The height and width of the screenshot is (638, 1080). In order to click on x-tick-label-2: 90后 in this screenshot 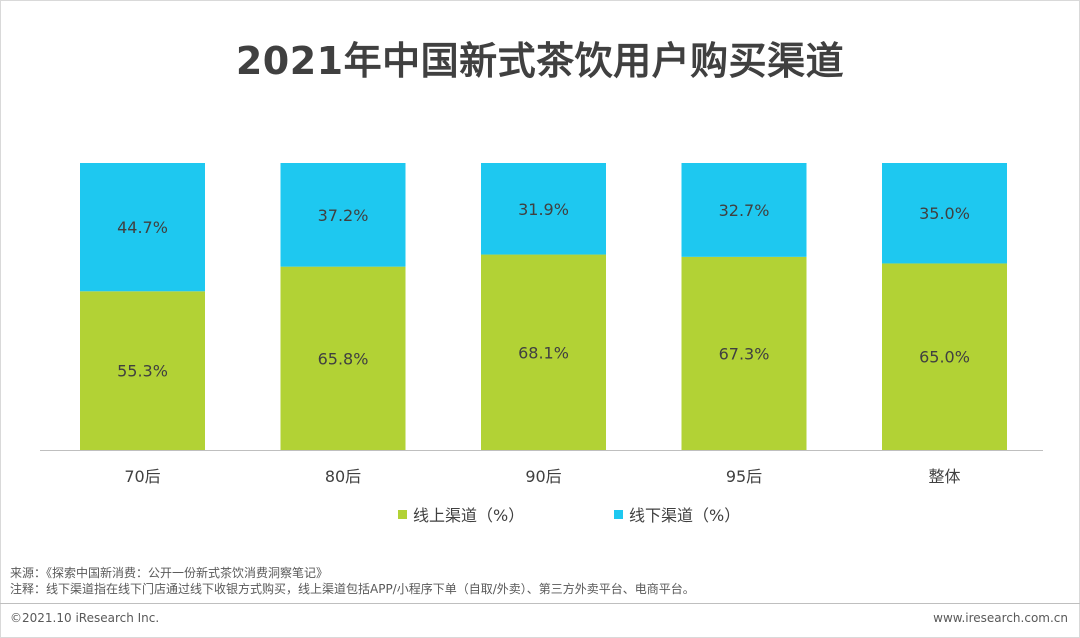, I will do `click(543, 476)`.